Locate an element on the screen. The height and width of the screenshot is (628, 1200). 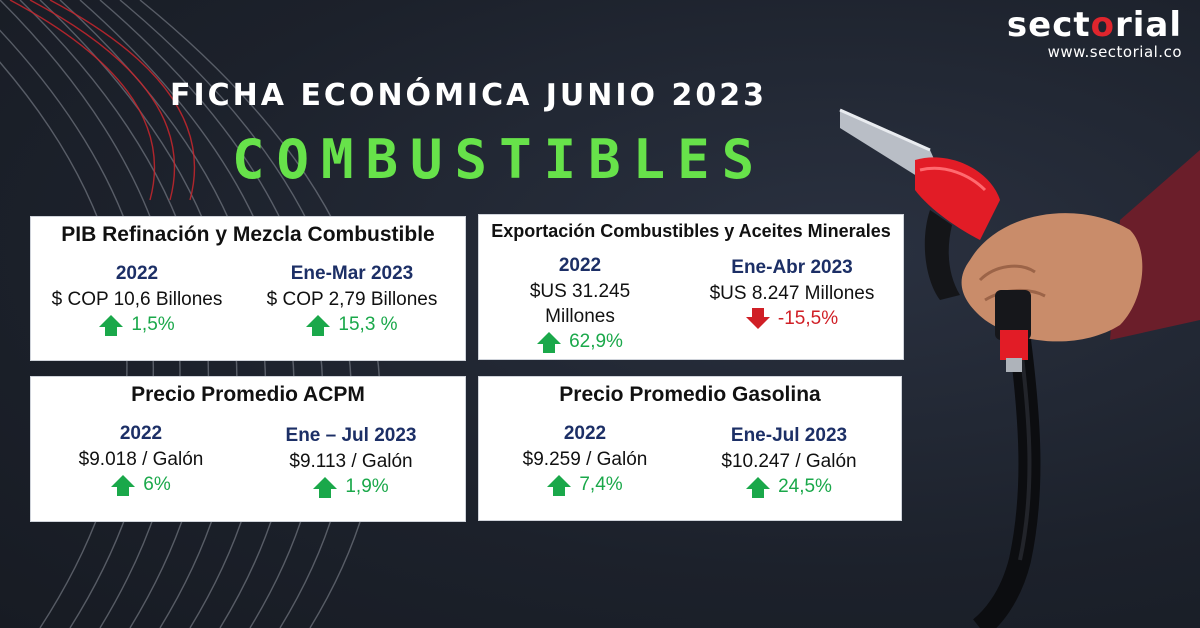
stat-value-line1: $US 31.245 is located at coordinates (580, 291).